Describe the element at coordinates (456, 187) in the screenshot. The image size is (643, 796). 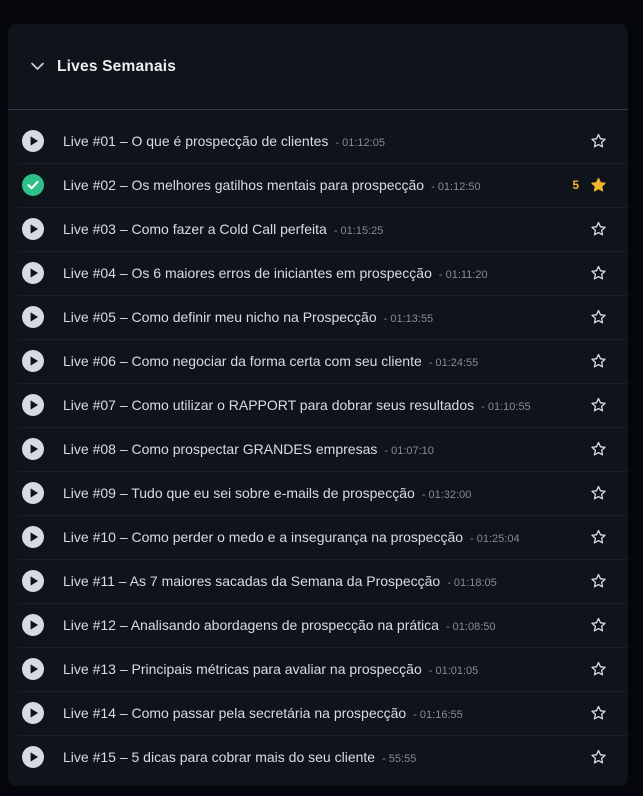
I see `lesson-duration: - 01:12:50` at that location.